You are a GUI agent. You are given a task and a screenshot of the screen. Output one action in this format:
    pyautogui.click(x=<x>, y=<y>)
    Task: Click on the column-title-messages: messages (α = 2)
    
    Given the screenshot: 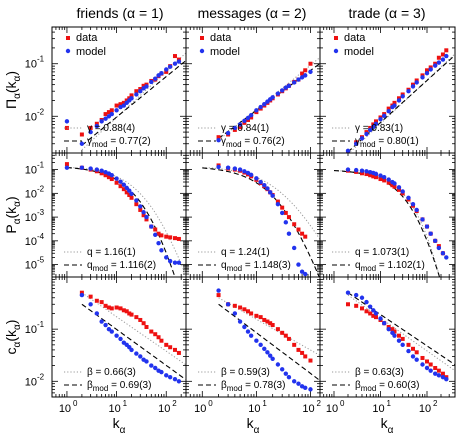 What is the action you would take?
    pyautogui.click(x=252, y=13)
    